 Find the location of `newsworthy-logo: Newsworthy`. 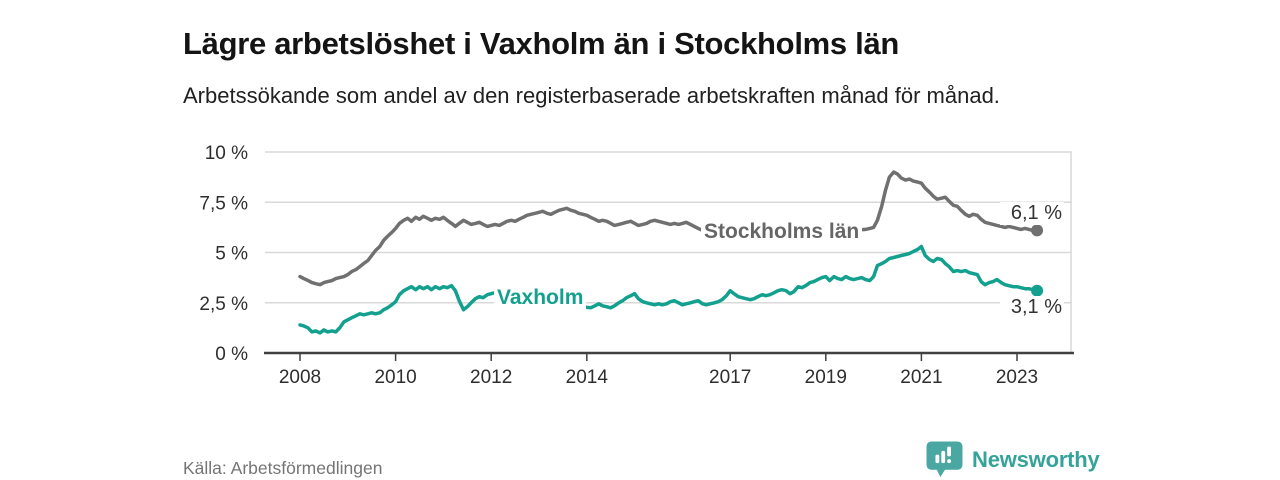

newsworthy-logo: Newsworthy is located at coordinates (1013, 459).